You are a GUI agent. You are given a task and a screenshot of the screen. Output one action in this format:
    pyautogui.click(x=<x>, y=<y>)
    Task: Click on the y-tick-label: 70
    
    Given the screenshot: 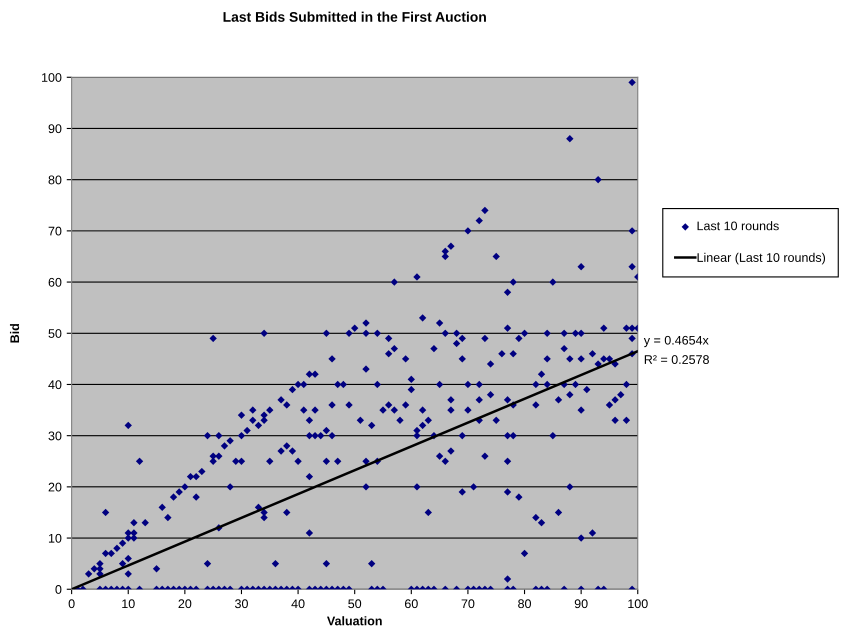 What is the action you would take?
    pyautogui.click(x=55, y=231)
    